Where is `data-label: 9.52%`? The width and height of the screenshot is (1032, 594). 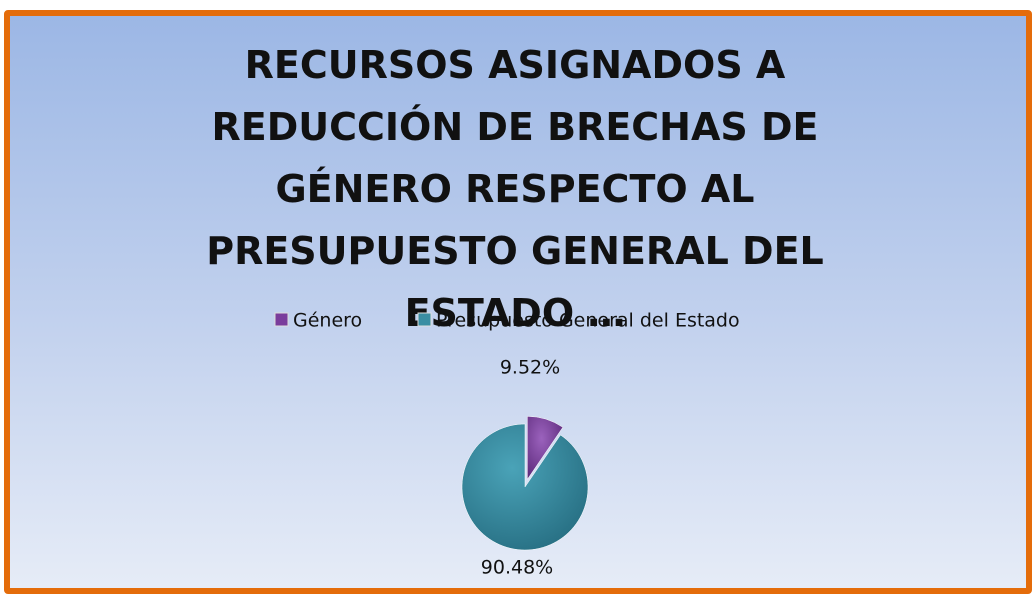
data-label: 9.52% is located at coordinates (530, 368).